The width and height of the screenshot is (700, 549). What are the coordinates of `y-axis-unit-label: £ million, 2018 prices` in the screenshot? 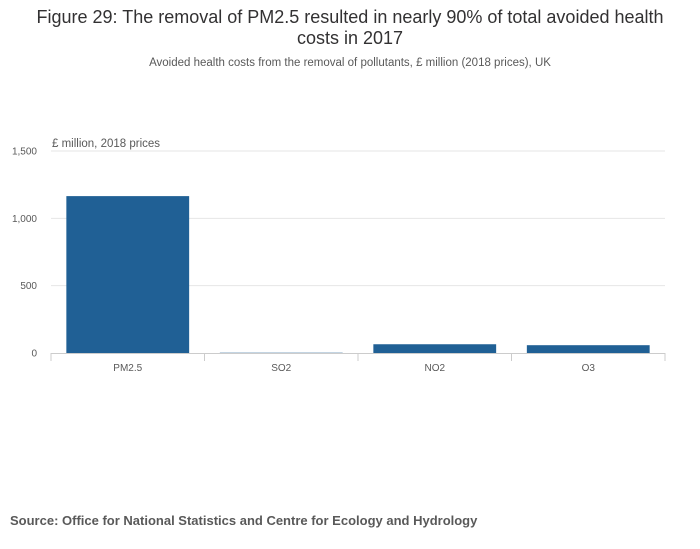 It's located at (106, 144).